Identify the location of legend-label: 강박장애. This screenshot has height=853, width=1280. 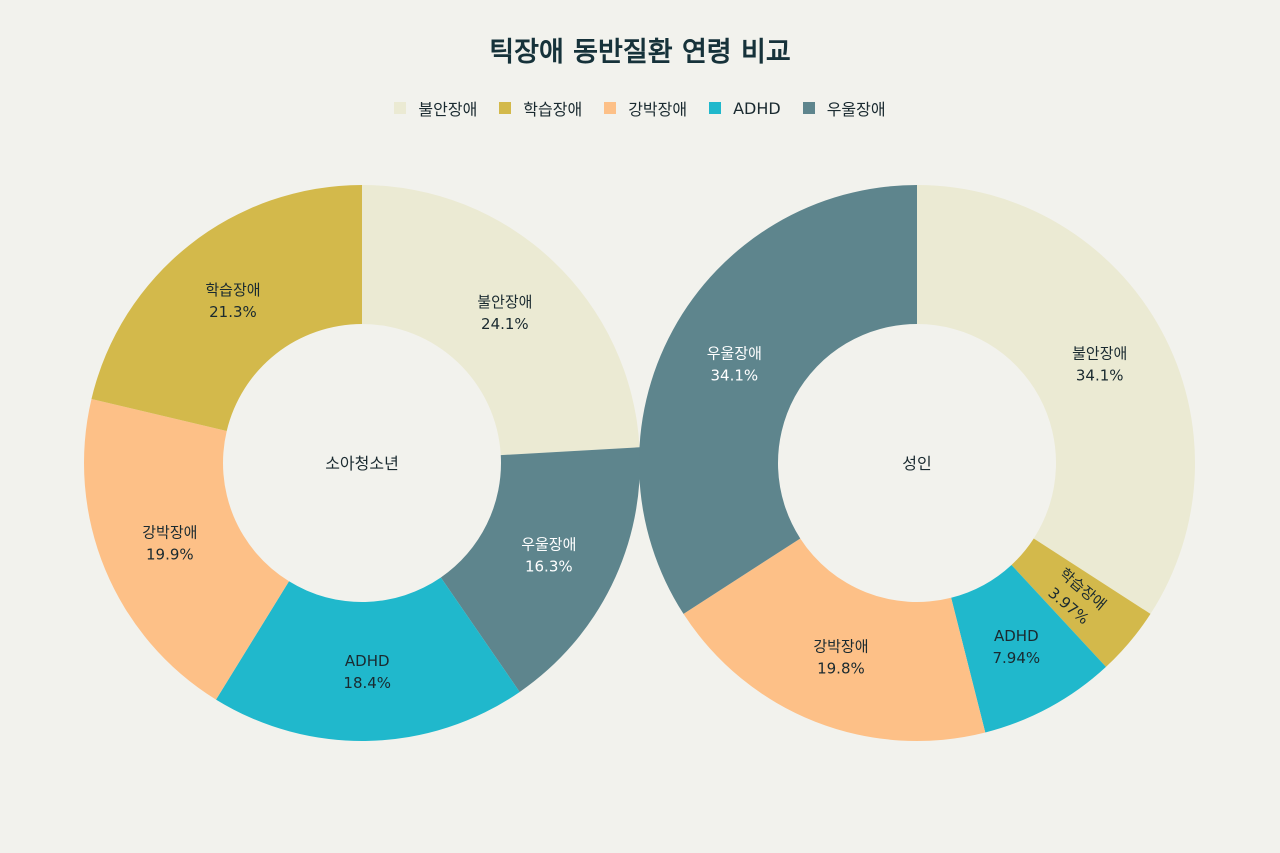
(658, 109).